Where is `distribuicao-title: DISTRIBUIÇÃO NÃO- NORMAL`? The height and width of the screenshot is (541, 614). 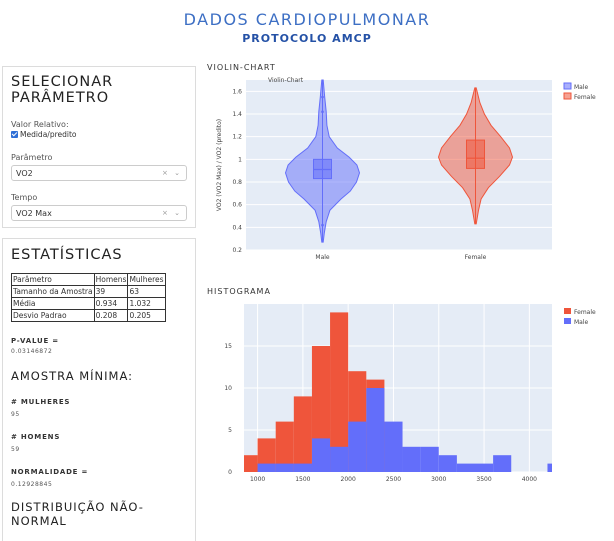
distribuicao-title: DISTRIBUIÇÃO NÃO- NORMAL is located at coordinates (99, 514).